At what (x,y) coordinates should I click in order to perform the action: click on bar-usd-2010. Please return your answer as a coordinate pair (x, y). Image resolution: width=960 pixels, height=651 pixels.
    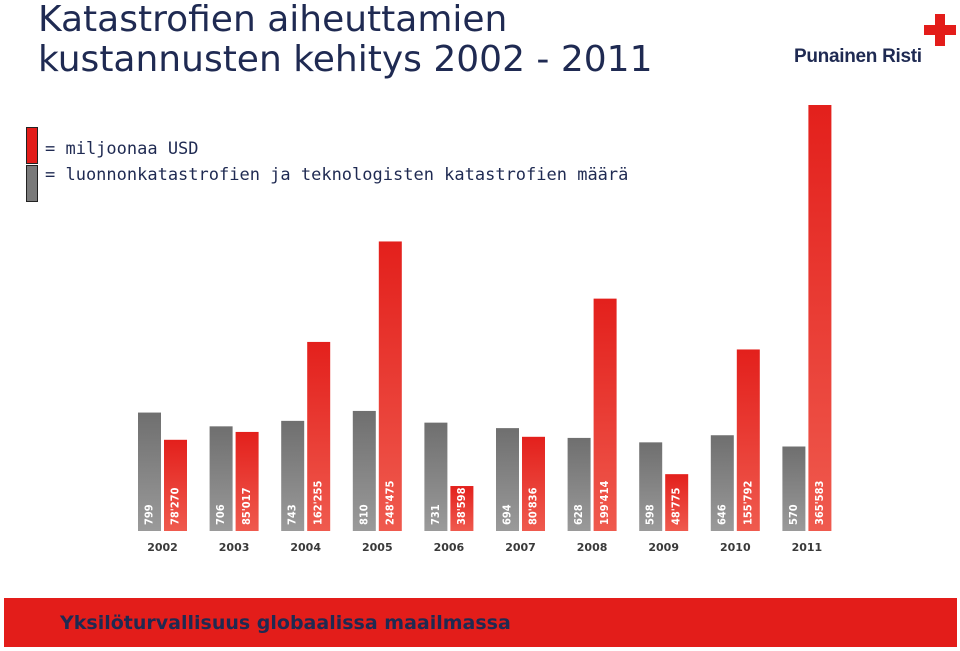
    Looking at the image, I should click on (748, 440).